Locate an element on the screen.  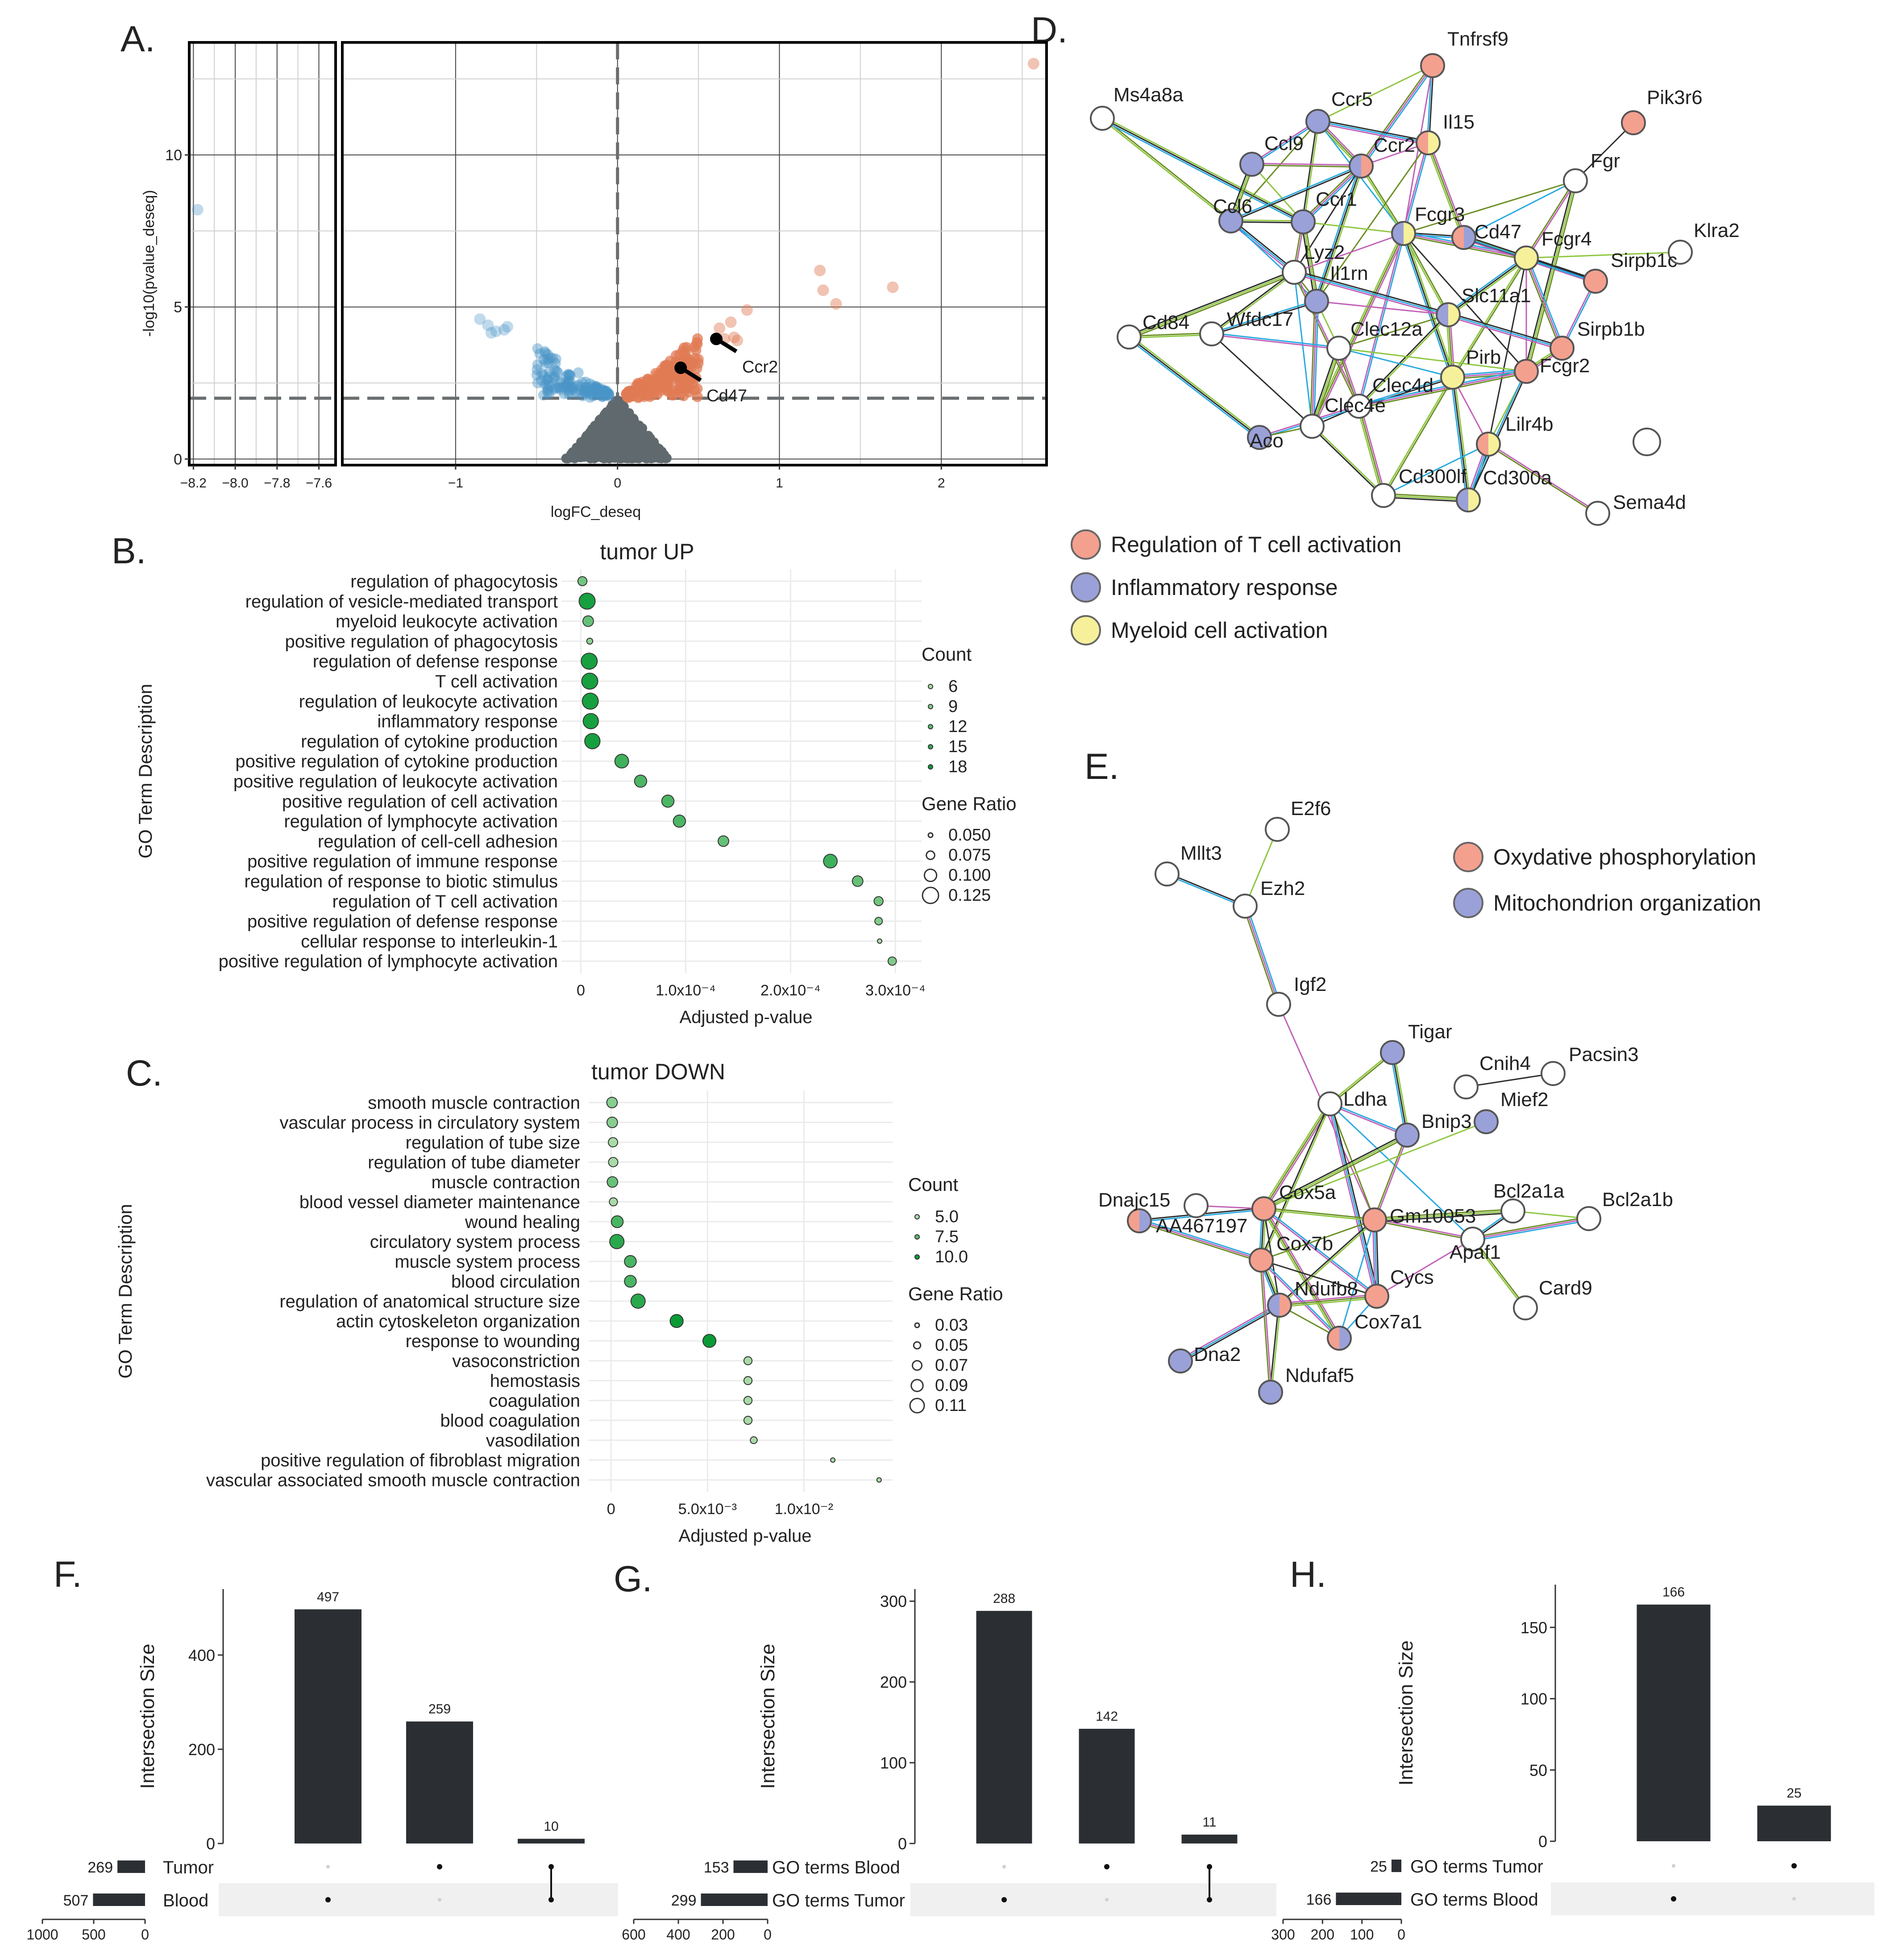
network-node-label: Fgr is located at coordinates (1605, 161).